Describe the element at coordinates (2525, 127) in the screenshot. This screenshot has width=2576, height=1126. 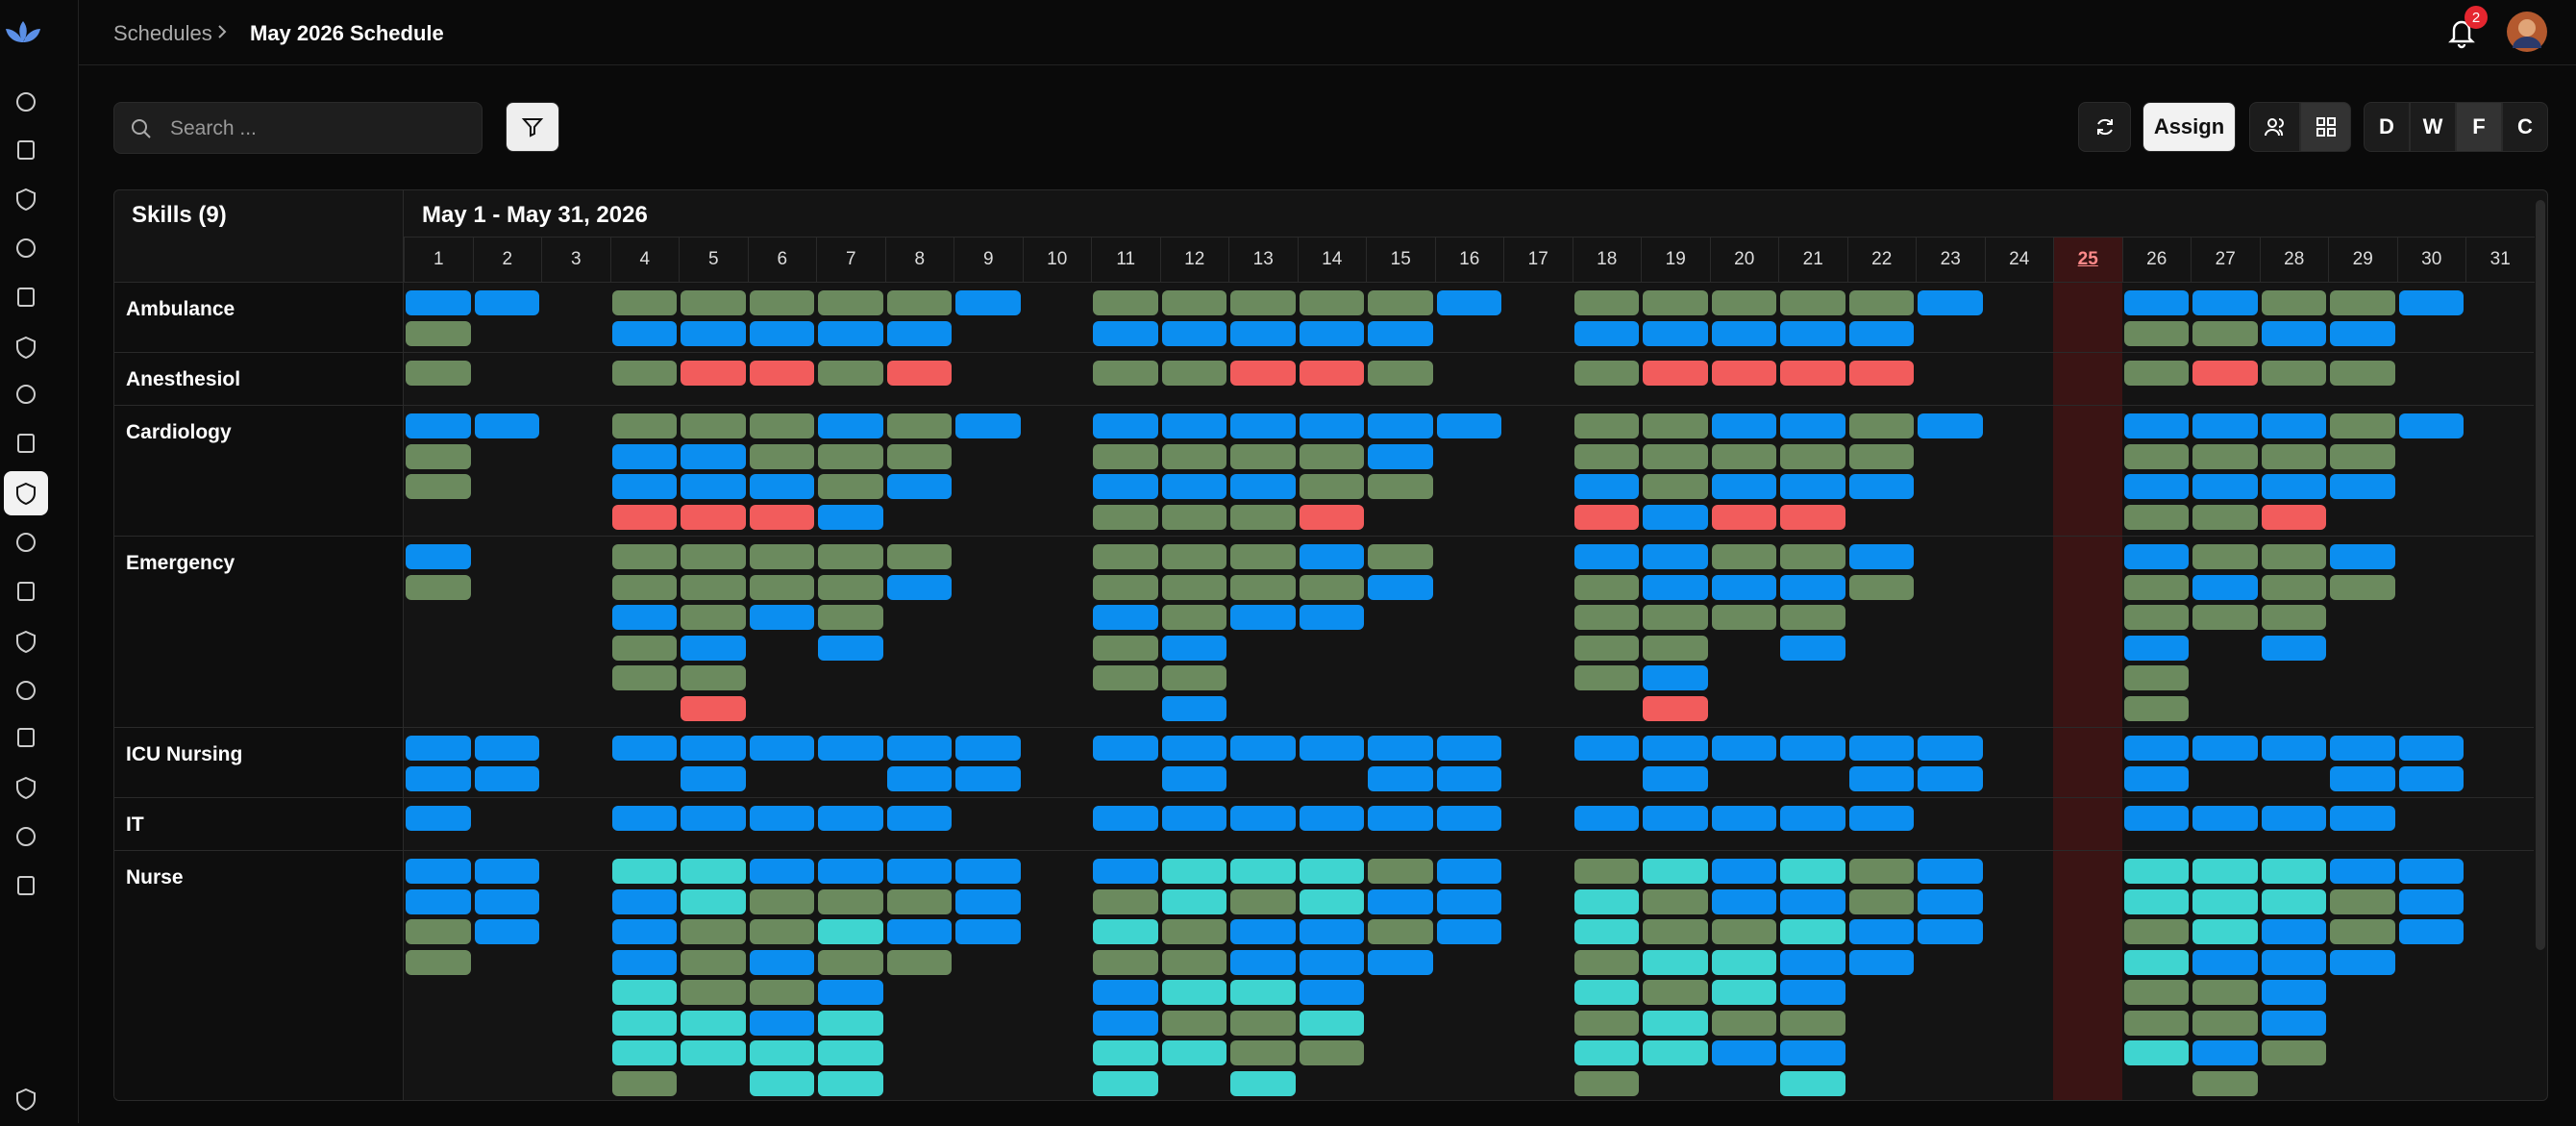
I see `view-button: C` at that location.